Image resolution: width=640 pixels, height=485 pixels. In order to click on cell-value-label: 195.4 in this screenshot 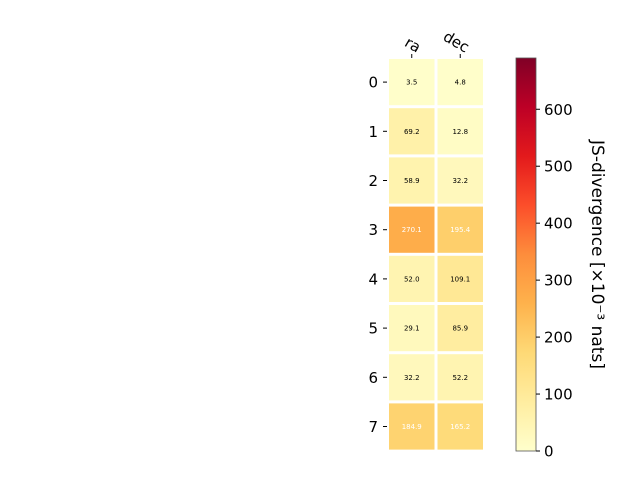, I will do `click(460, 230)`.